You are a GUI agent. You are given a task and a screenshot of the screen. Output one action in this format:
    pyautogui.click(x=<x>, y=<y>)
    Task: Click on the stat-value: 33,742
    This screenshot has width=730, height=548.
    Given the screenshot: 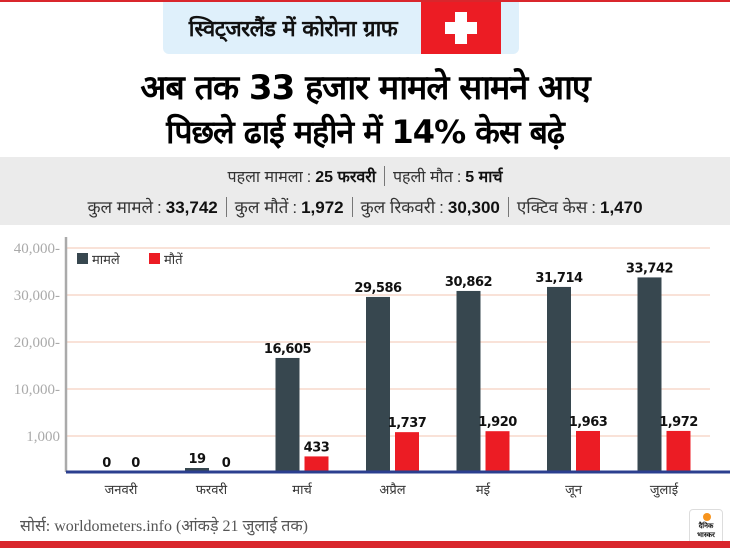 What is the action you would take?
    pyautogui.click(x=191, y=207)
    